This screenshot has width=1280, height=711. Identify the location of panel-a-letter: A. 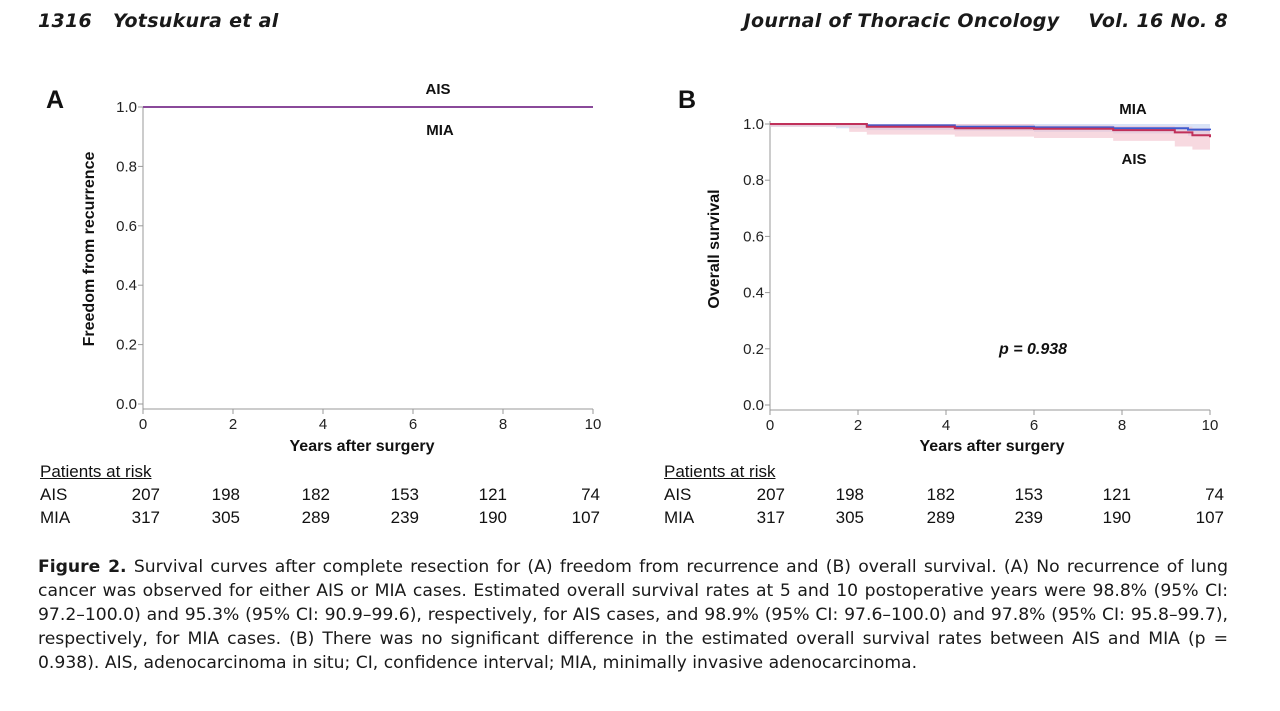
(55, 100).